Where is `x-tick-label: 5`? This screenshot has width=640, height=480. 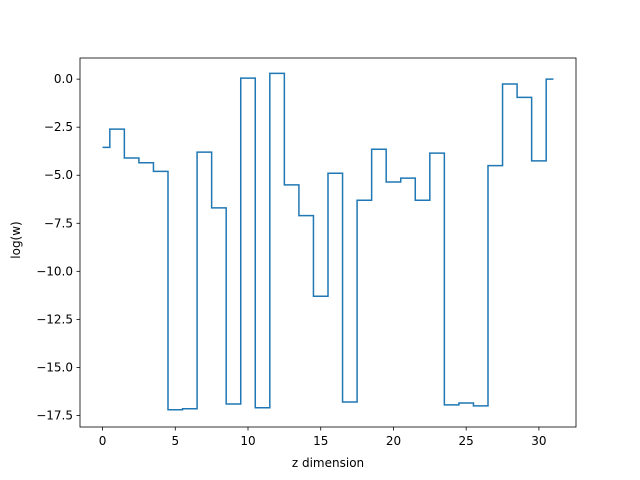 x-tick-label: 5 is located at coordinates (175, 441).